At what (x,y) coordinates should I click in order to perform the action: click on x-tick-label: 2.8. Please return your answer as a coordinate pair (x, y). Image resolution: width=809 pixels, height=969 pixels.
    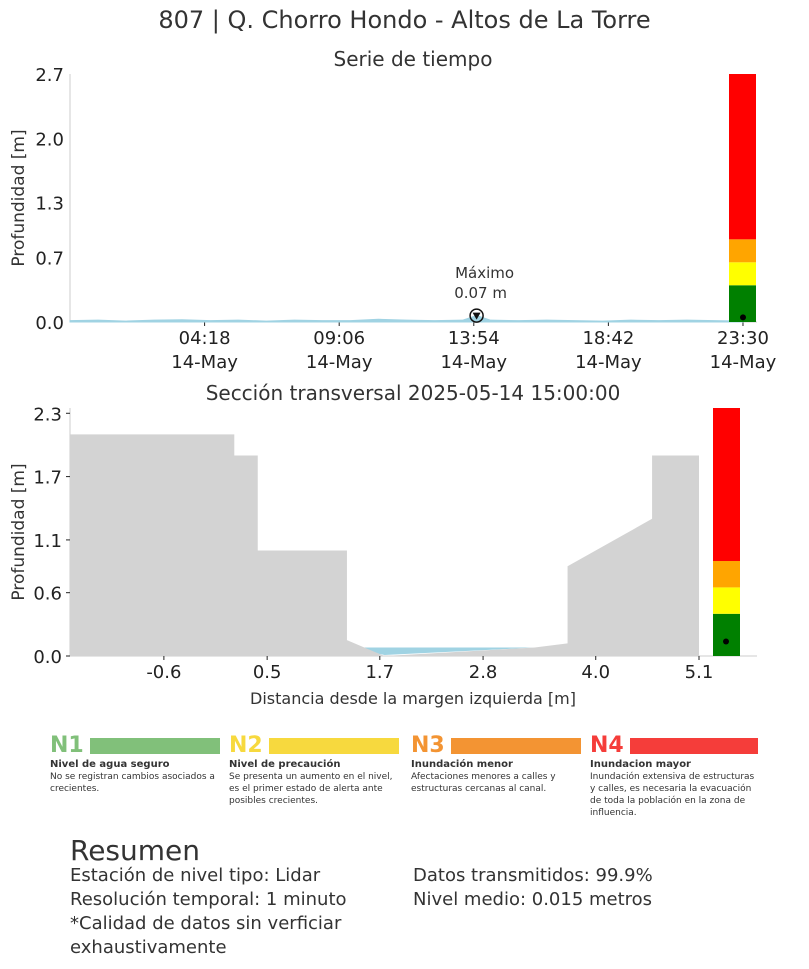
    Looking at the image, I should click on (483, 672).